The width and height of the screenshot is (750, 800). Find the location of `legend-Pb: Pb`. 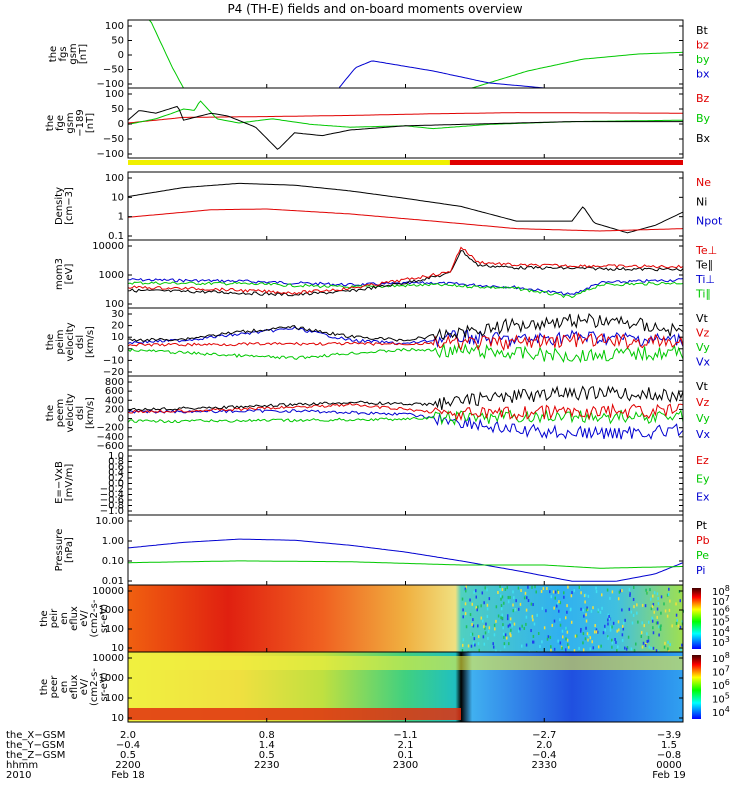

legend-Pb: Pb is located at coordinates (703, 540).